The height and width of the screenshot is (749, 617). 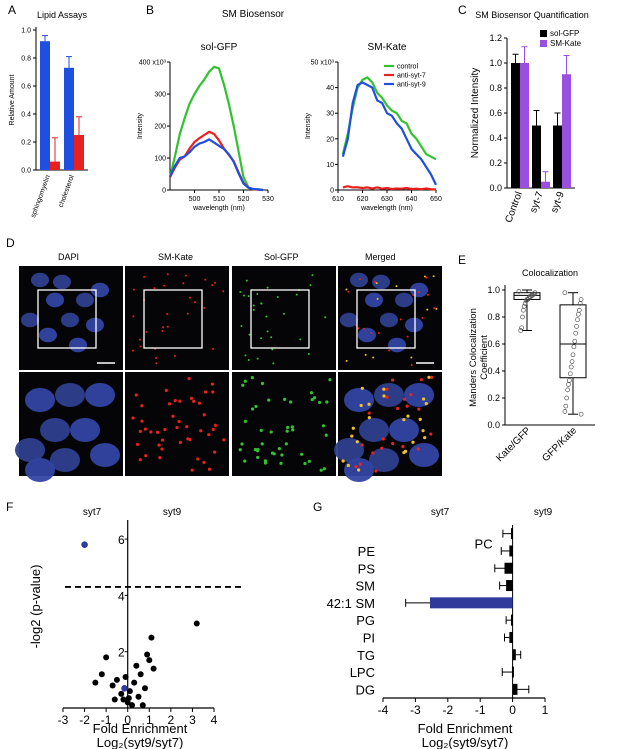 I want to click on chart-e-y-tick-label: 0.6, so click(x=493, y=344).